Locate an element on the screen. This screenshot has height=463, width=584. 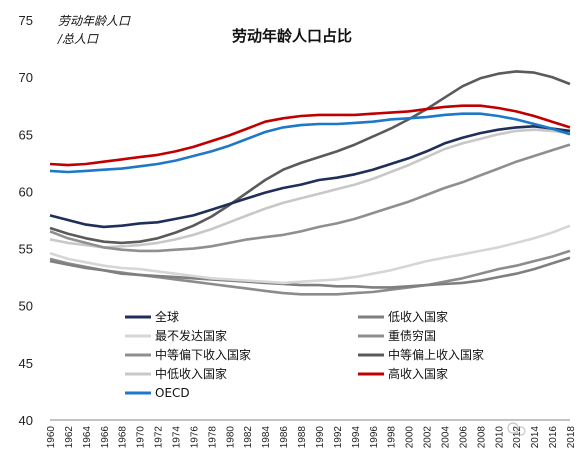
x-tick-label: 1994 is located at coordinates (356, 437).